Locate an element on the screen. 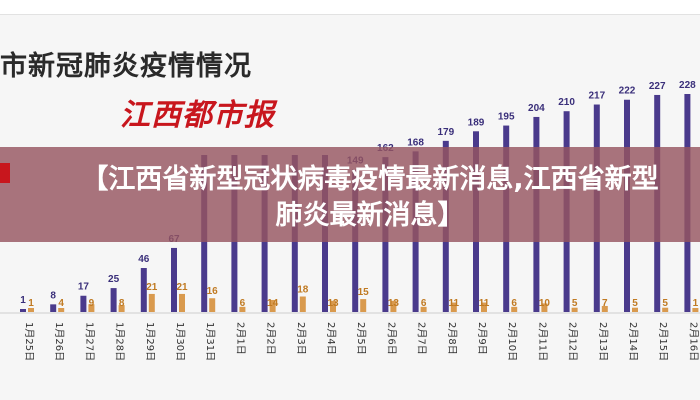  top-bar is located at coordinates (350, 7).